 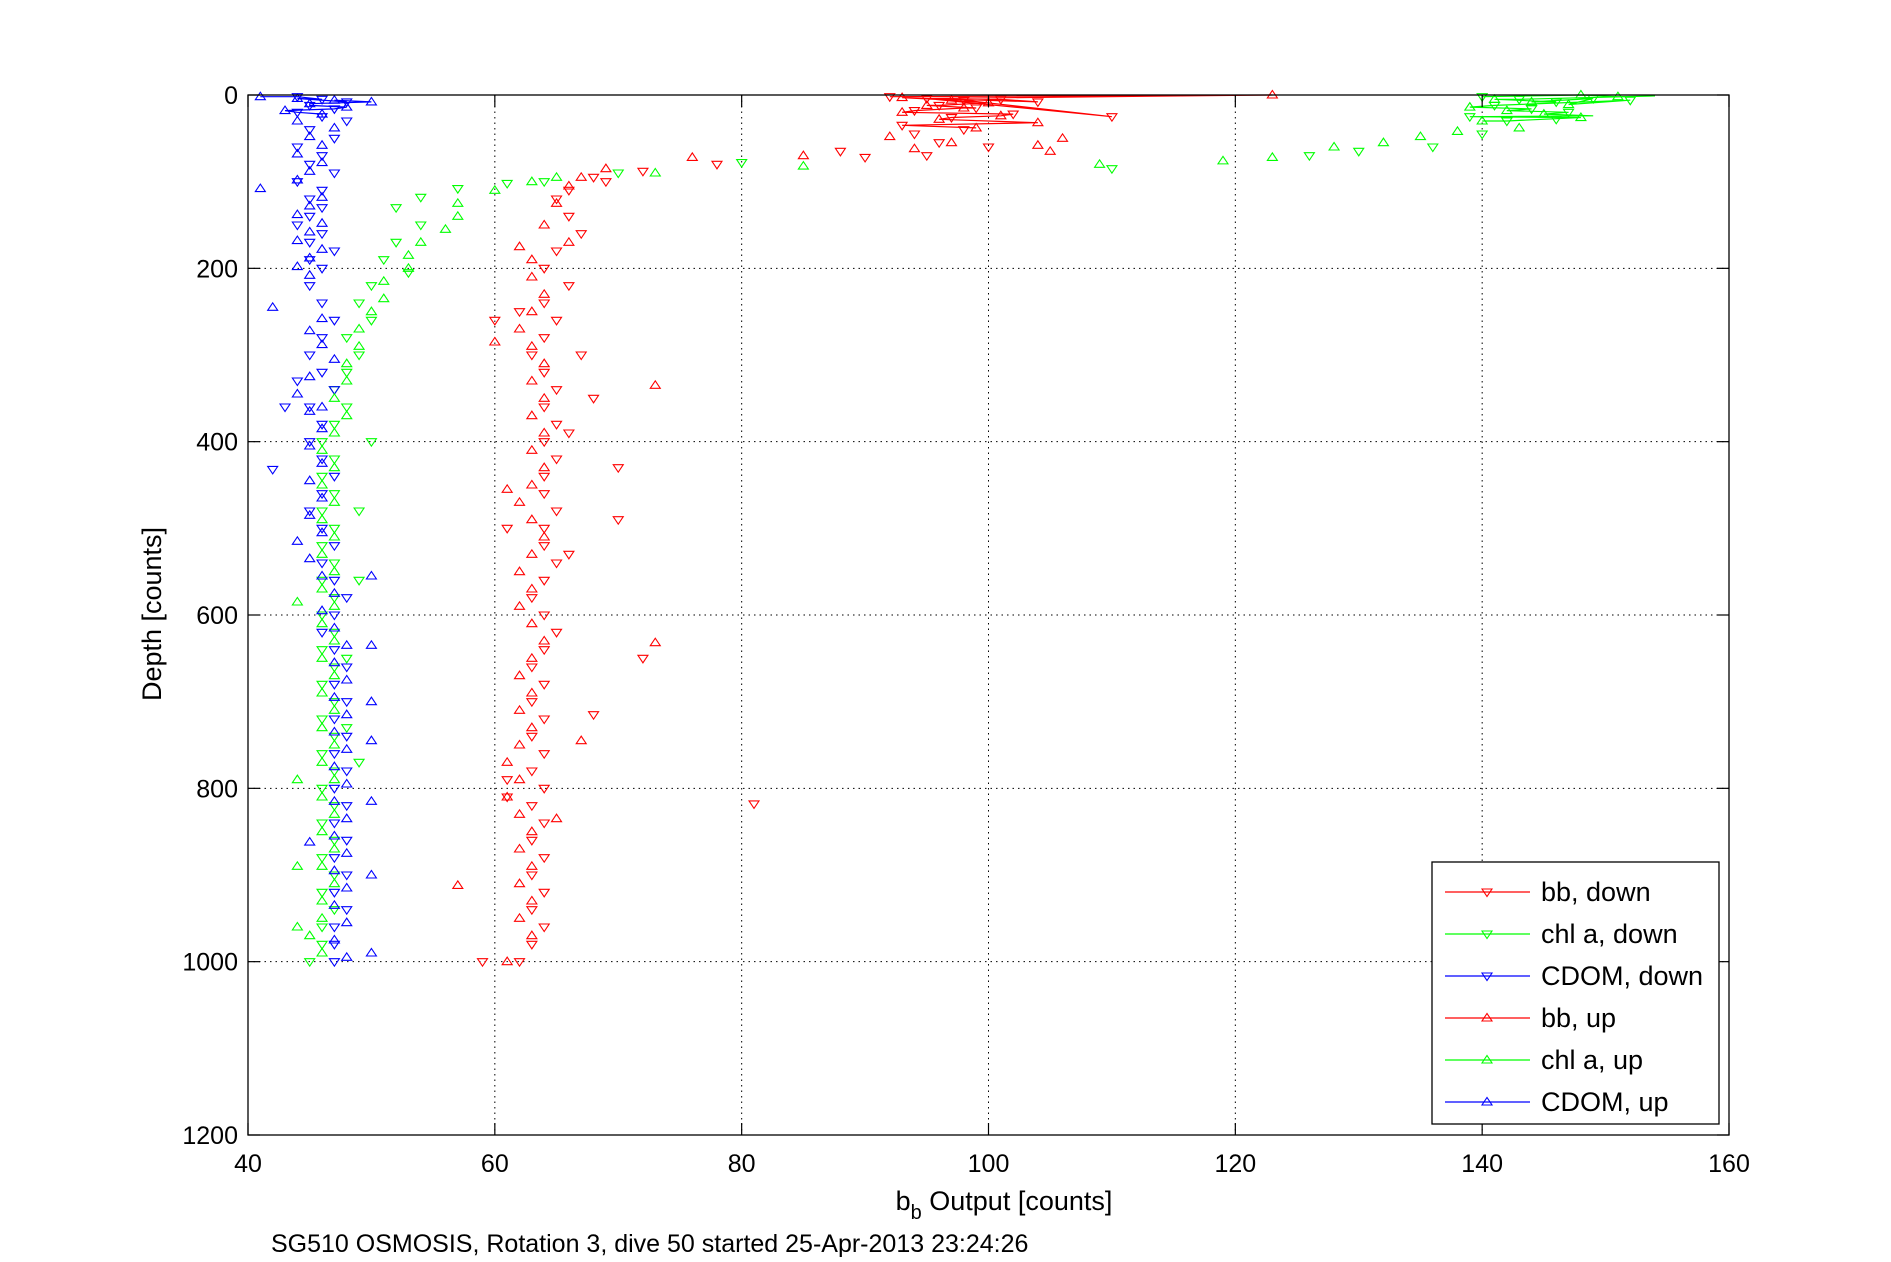 I want to click on y-axis-title: Depth [counts], so click(x=152, y=614).